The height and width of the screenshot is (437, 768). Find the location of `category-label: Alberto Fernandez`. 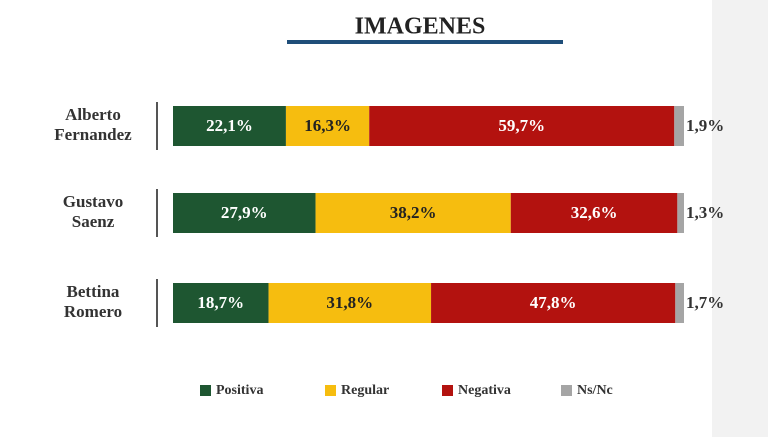

category-label: Alberto Fernandez is located at coordinates (93, 124).